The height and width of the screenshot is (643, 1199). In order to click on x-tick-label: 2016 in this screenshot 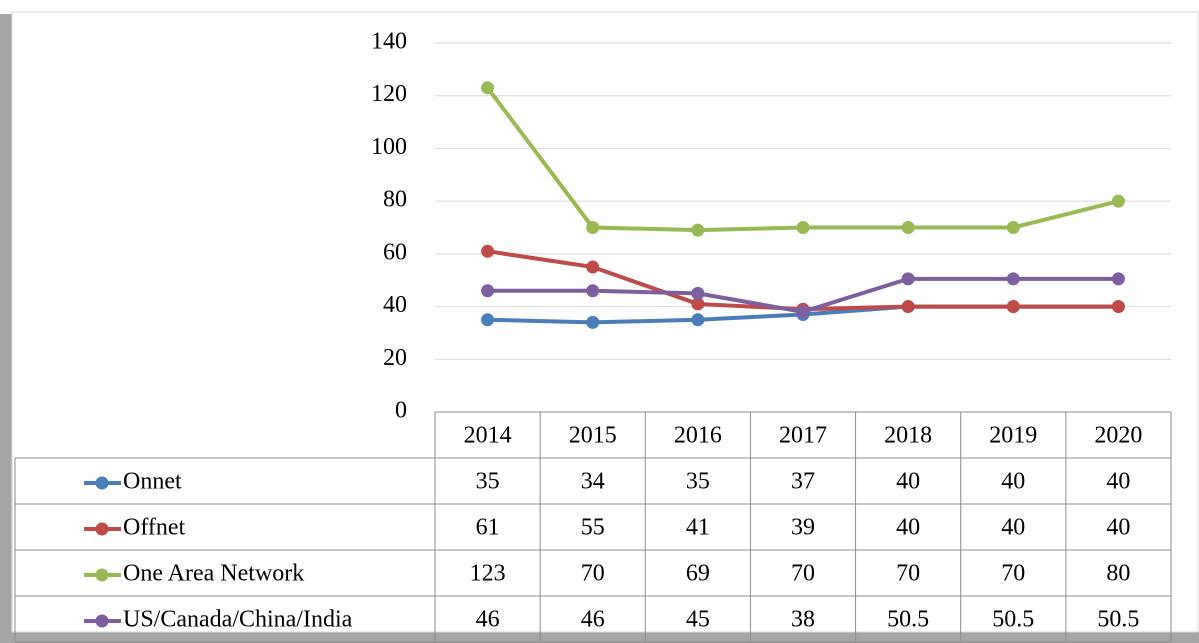, I will do `click(698, 436)`.